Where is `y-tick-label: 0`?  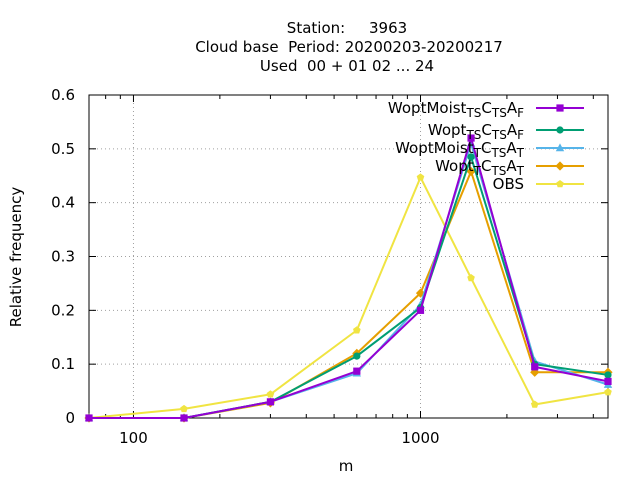 y-tick-label: 0 is located at coordinates (70, 418).